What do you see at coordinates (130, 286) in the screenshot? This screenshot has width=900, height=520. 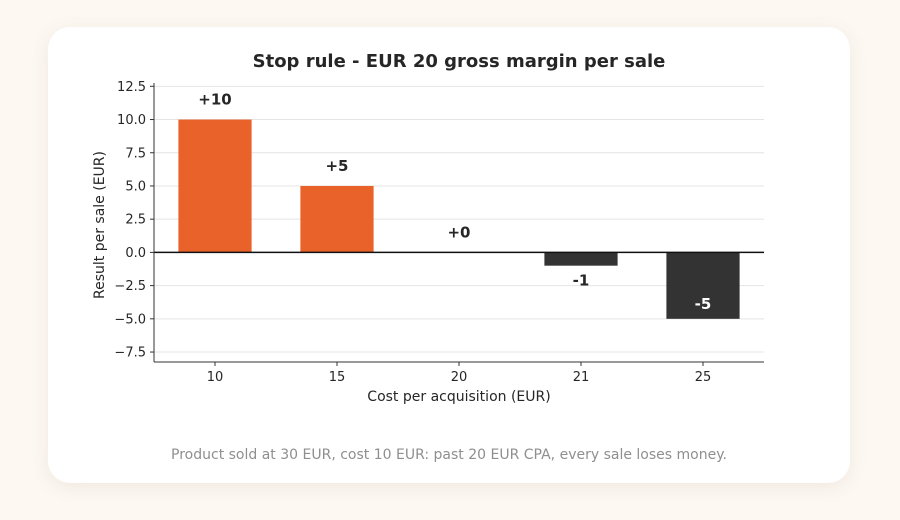 I see `y-tick-label: −2.5` at bounding box center [130, 286].